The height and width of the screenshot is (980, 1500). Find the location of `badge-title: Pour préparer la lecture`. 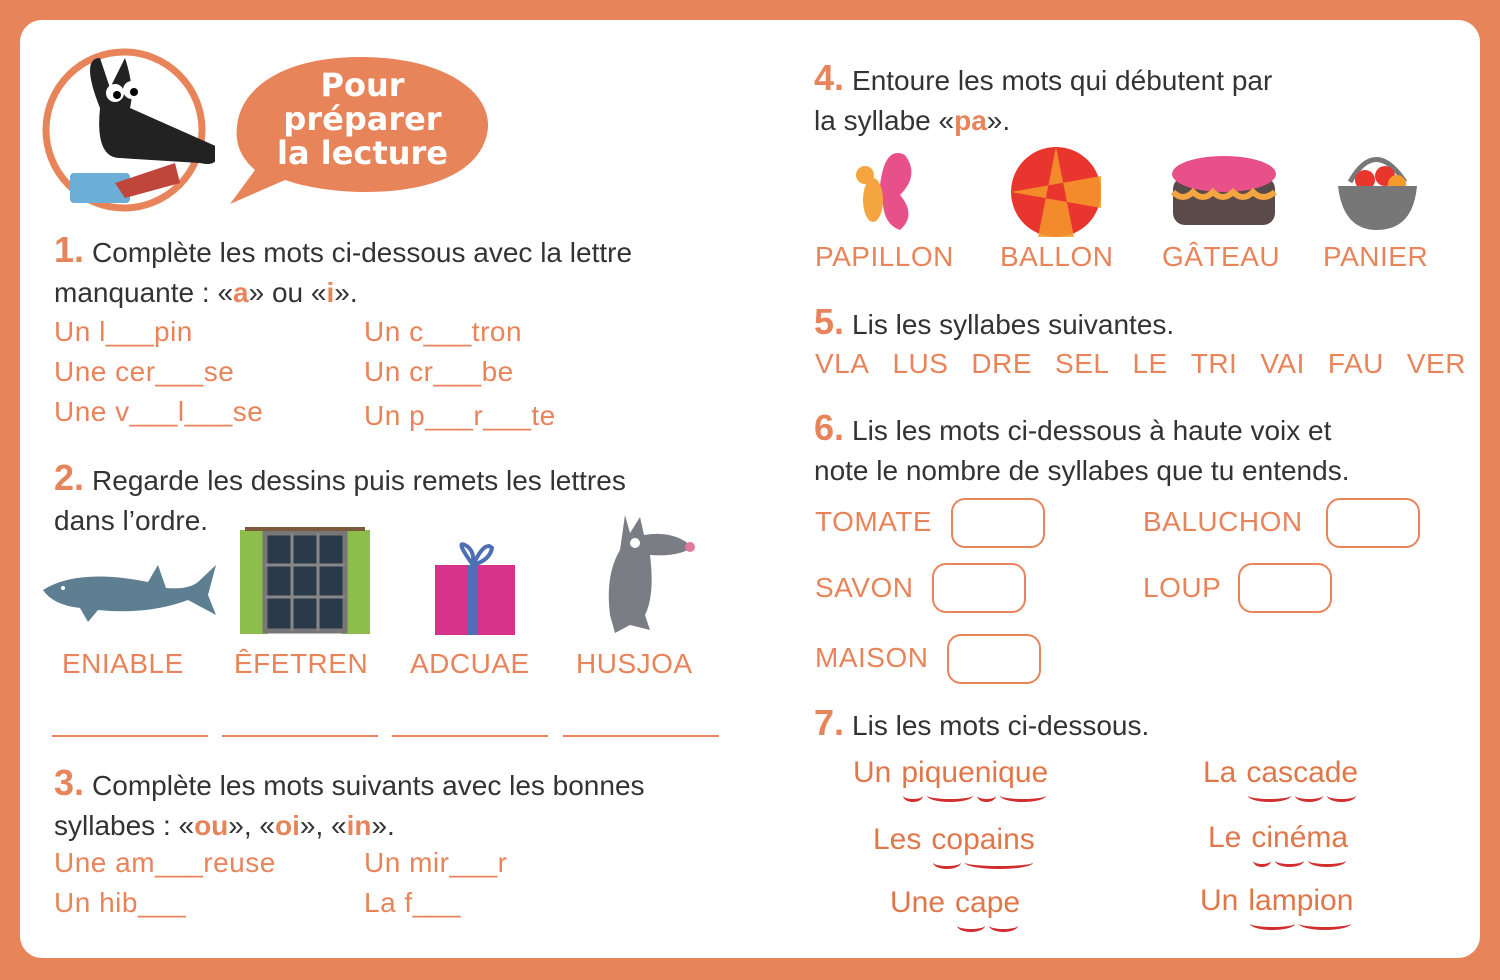

badge-title: Pour préparer la lecture is located at coordinates (362, 119).